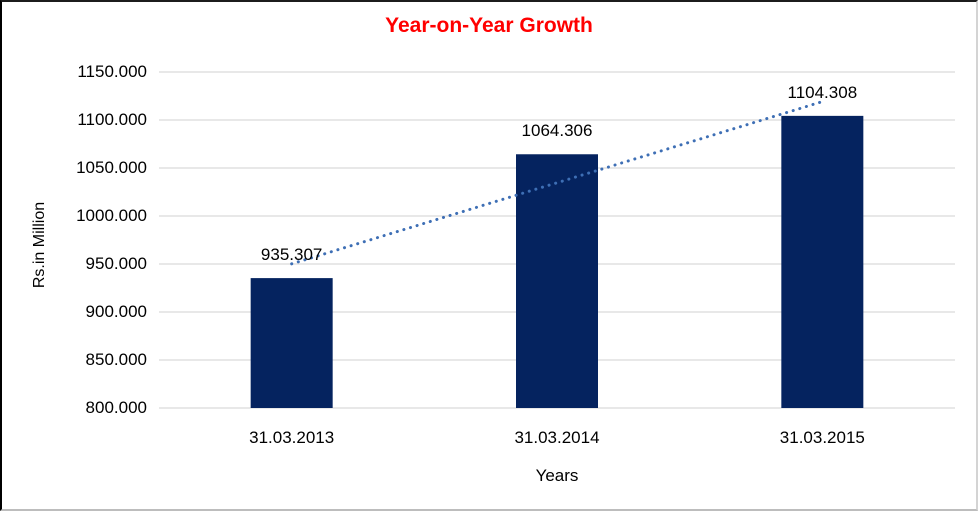  I want to click on y-tick-label: 1050.000, so click(111, 167).